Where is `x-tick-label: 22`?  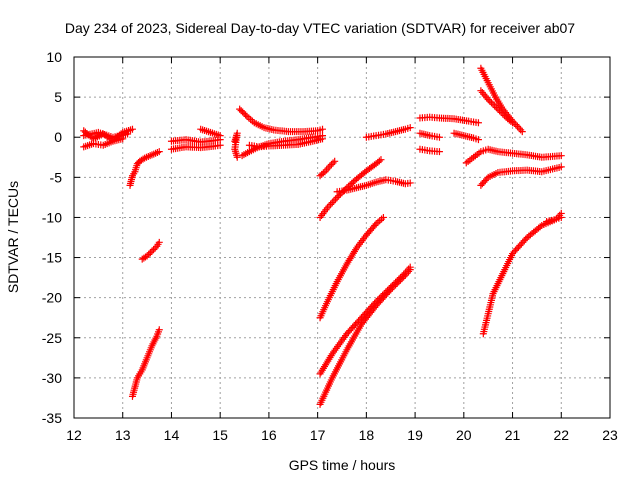
x-tick-label: 22 is located at coordinates (561, 435).